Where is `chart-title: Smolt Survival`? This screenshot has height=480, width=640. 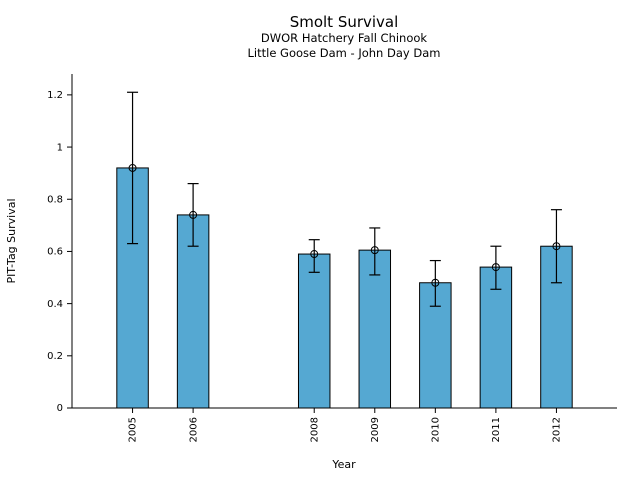
chart-title: Smolt Survival is located at coordinates (344, 22).